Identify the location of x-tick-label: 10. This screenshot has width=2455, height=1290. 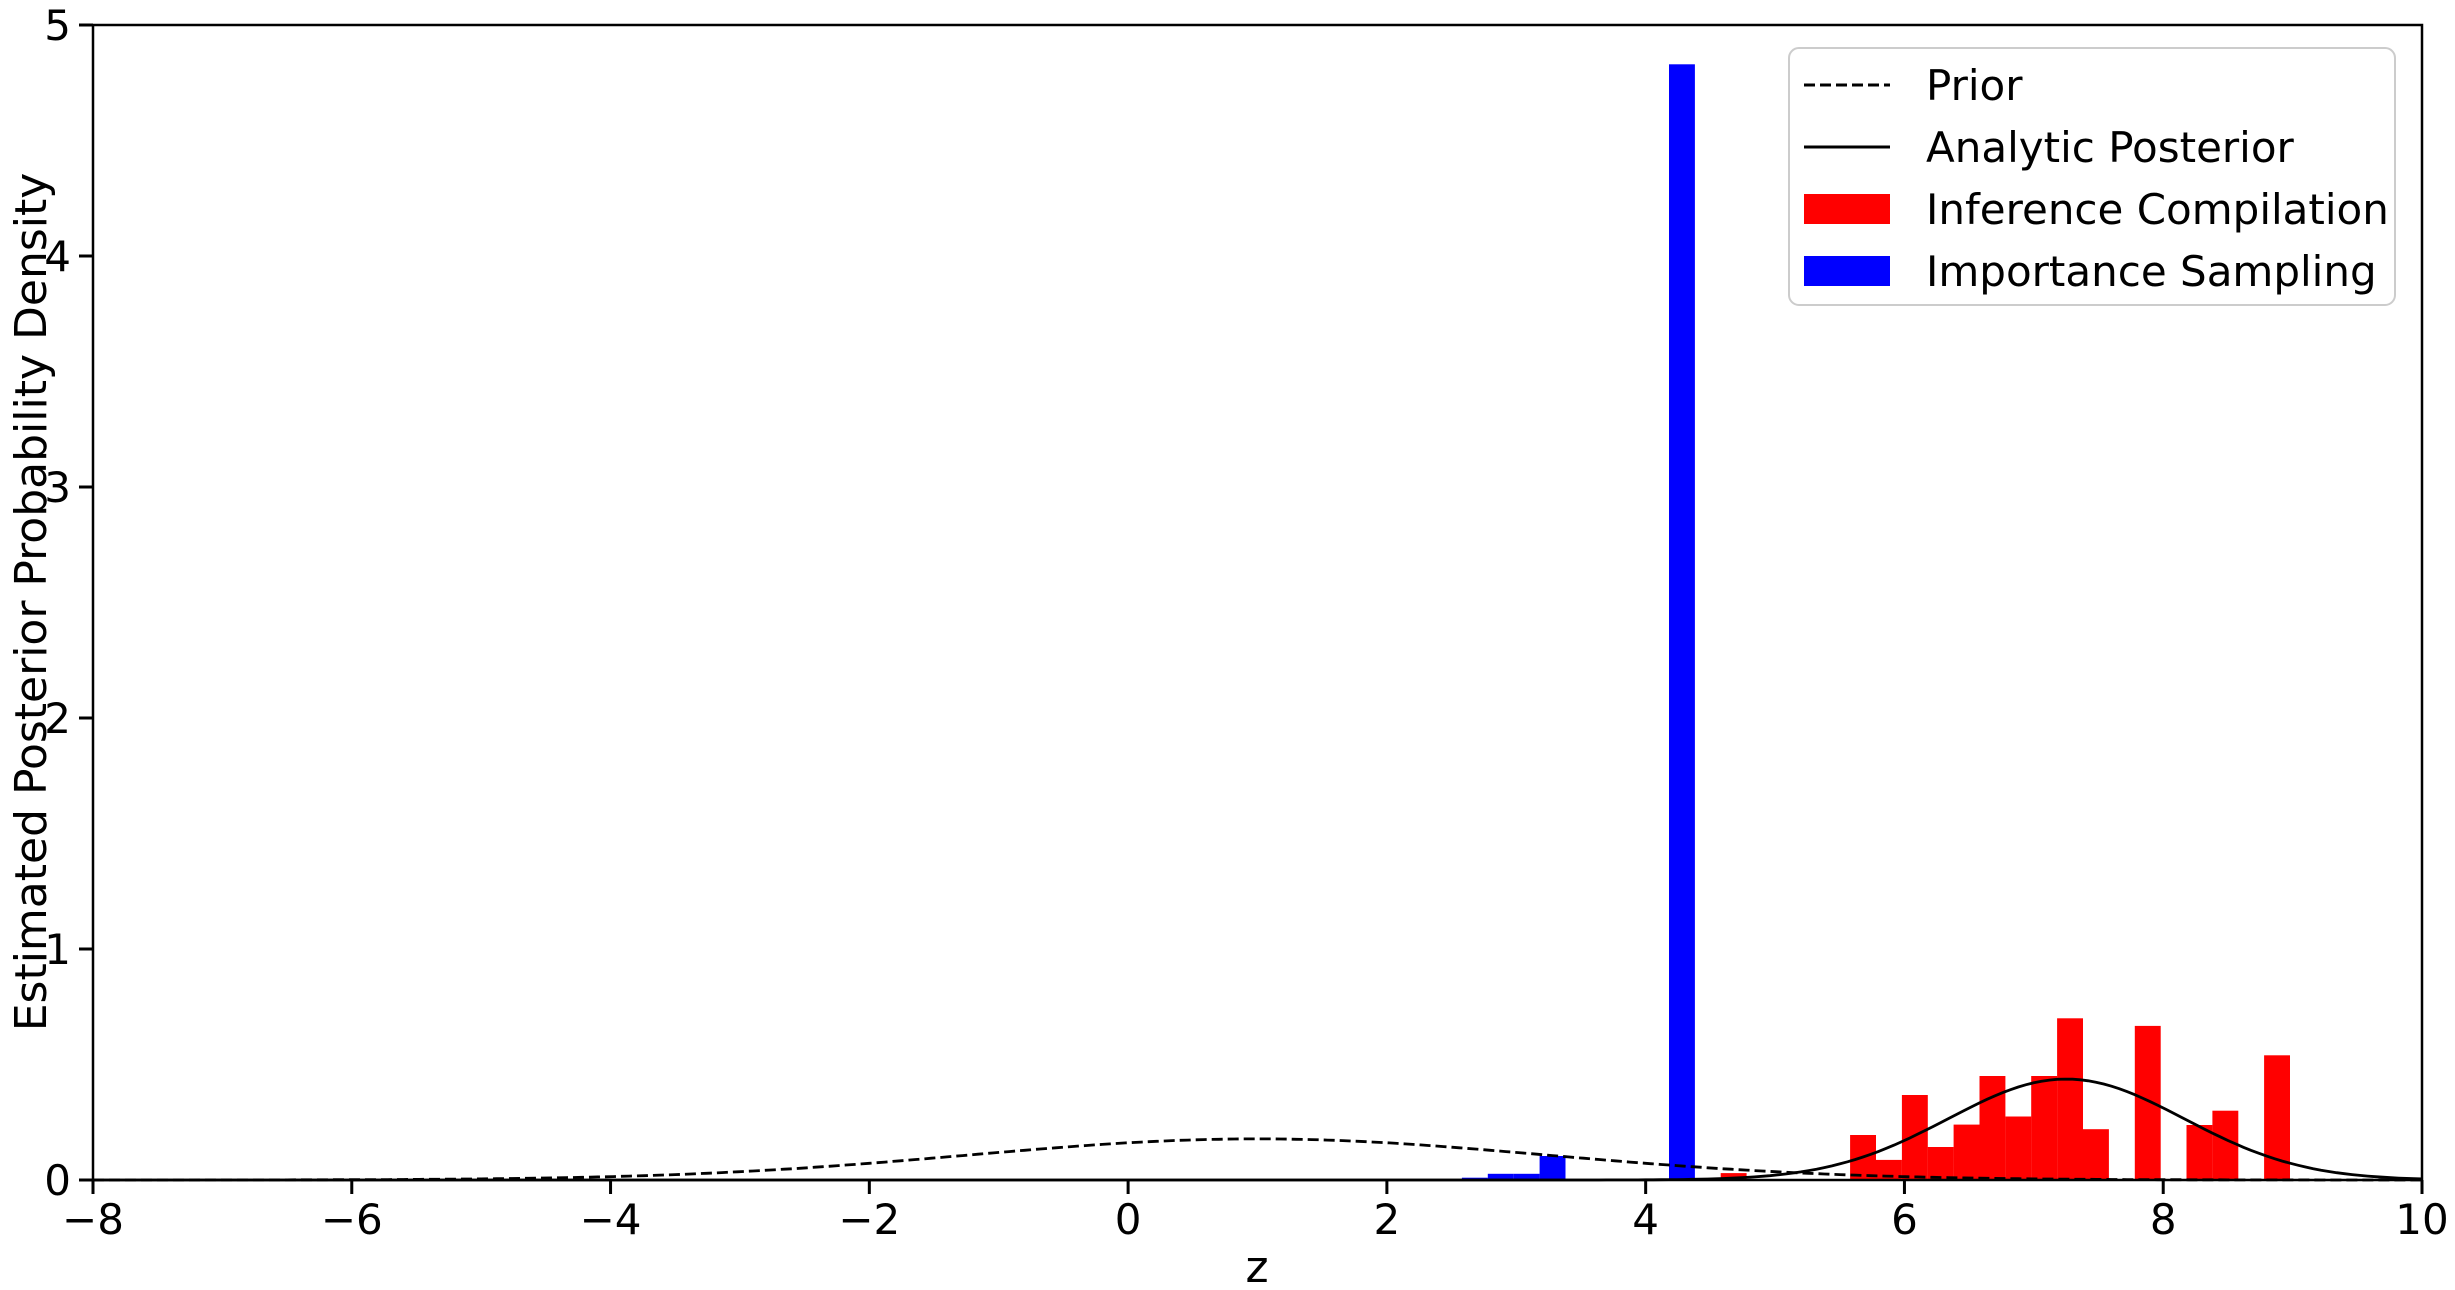
(2421, 1219).